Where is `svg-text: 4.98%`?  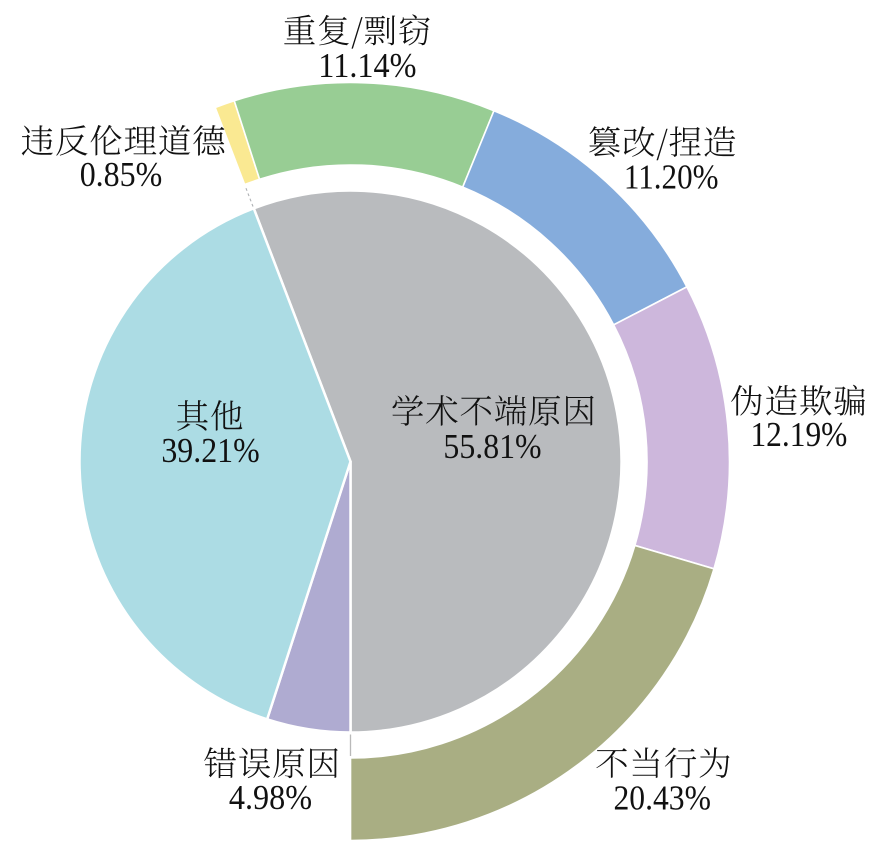 svg-text: 4.98% is located at coordinates (270, 797).